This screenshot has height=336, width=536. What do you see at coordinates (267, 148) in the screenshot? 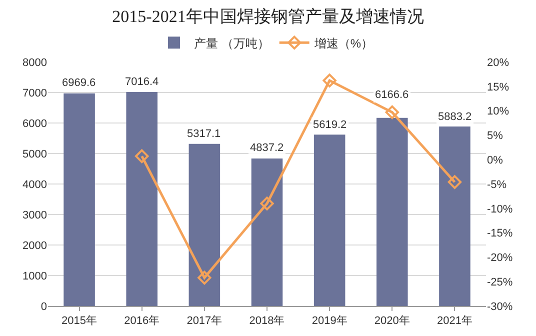
I see `data-label: 4837.2` at bounding box center [267, 148].